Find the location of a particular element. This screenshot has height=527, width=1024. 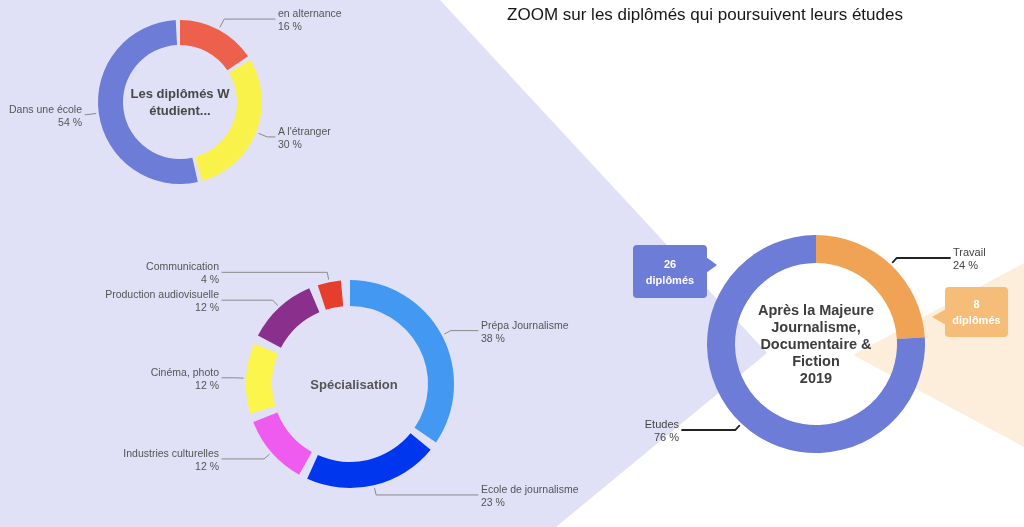

slice-label: Industries culturelles is located at coordinates (171, 452).